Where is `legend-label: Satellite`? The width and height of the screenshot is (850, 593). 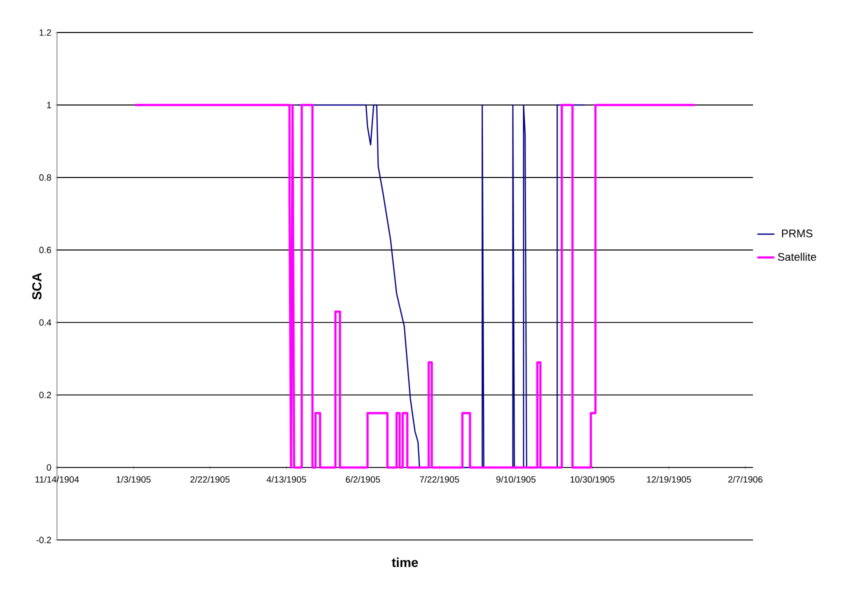 legend-label: Satellite is located at coordinates (797, 256).